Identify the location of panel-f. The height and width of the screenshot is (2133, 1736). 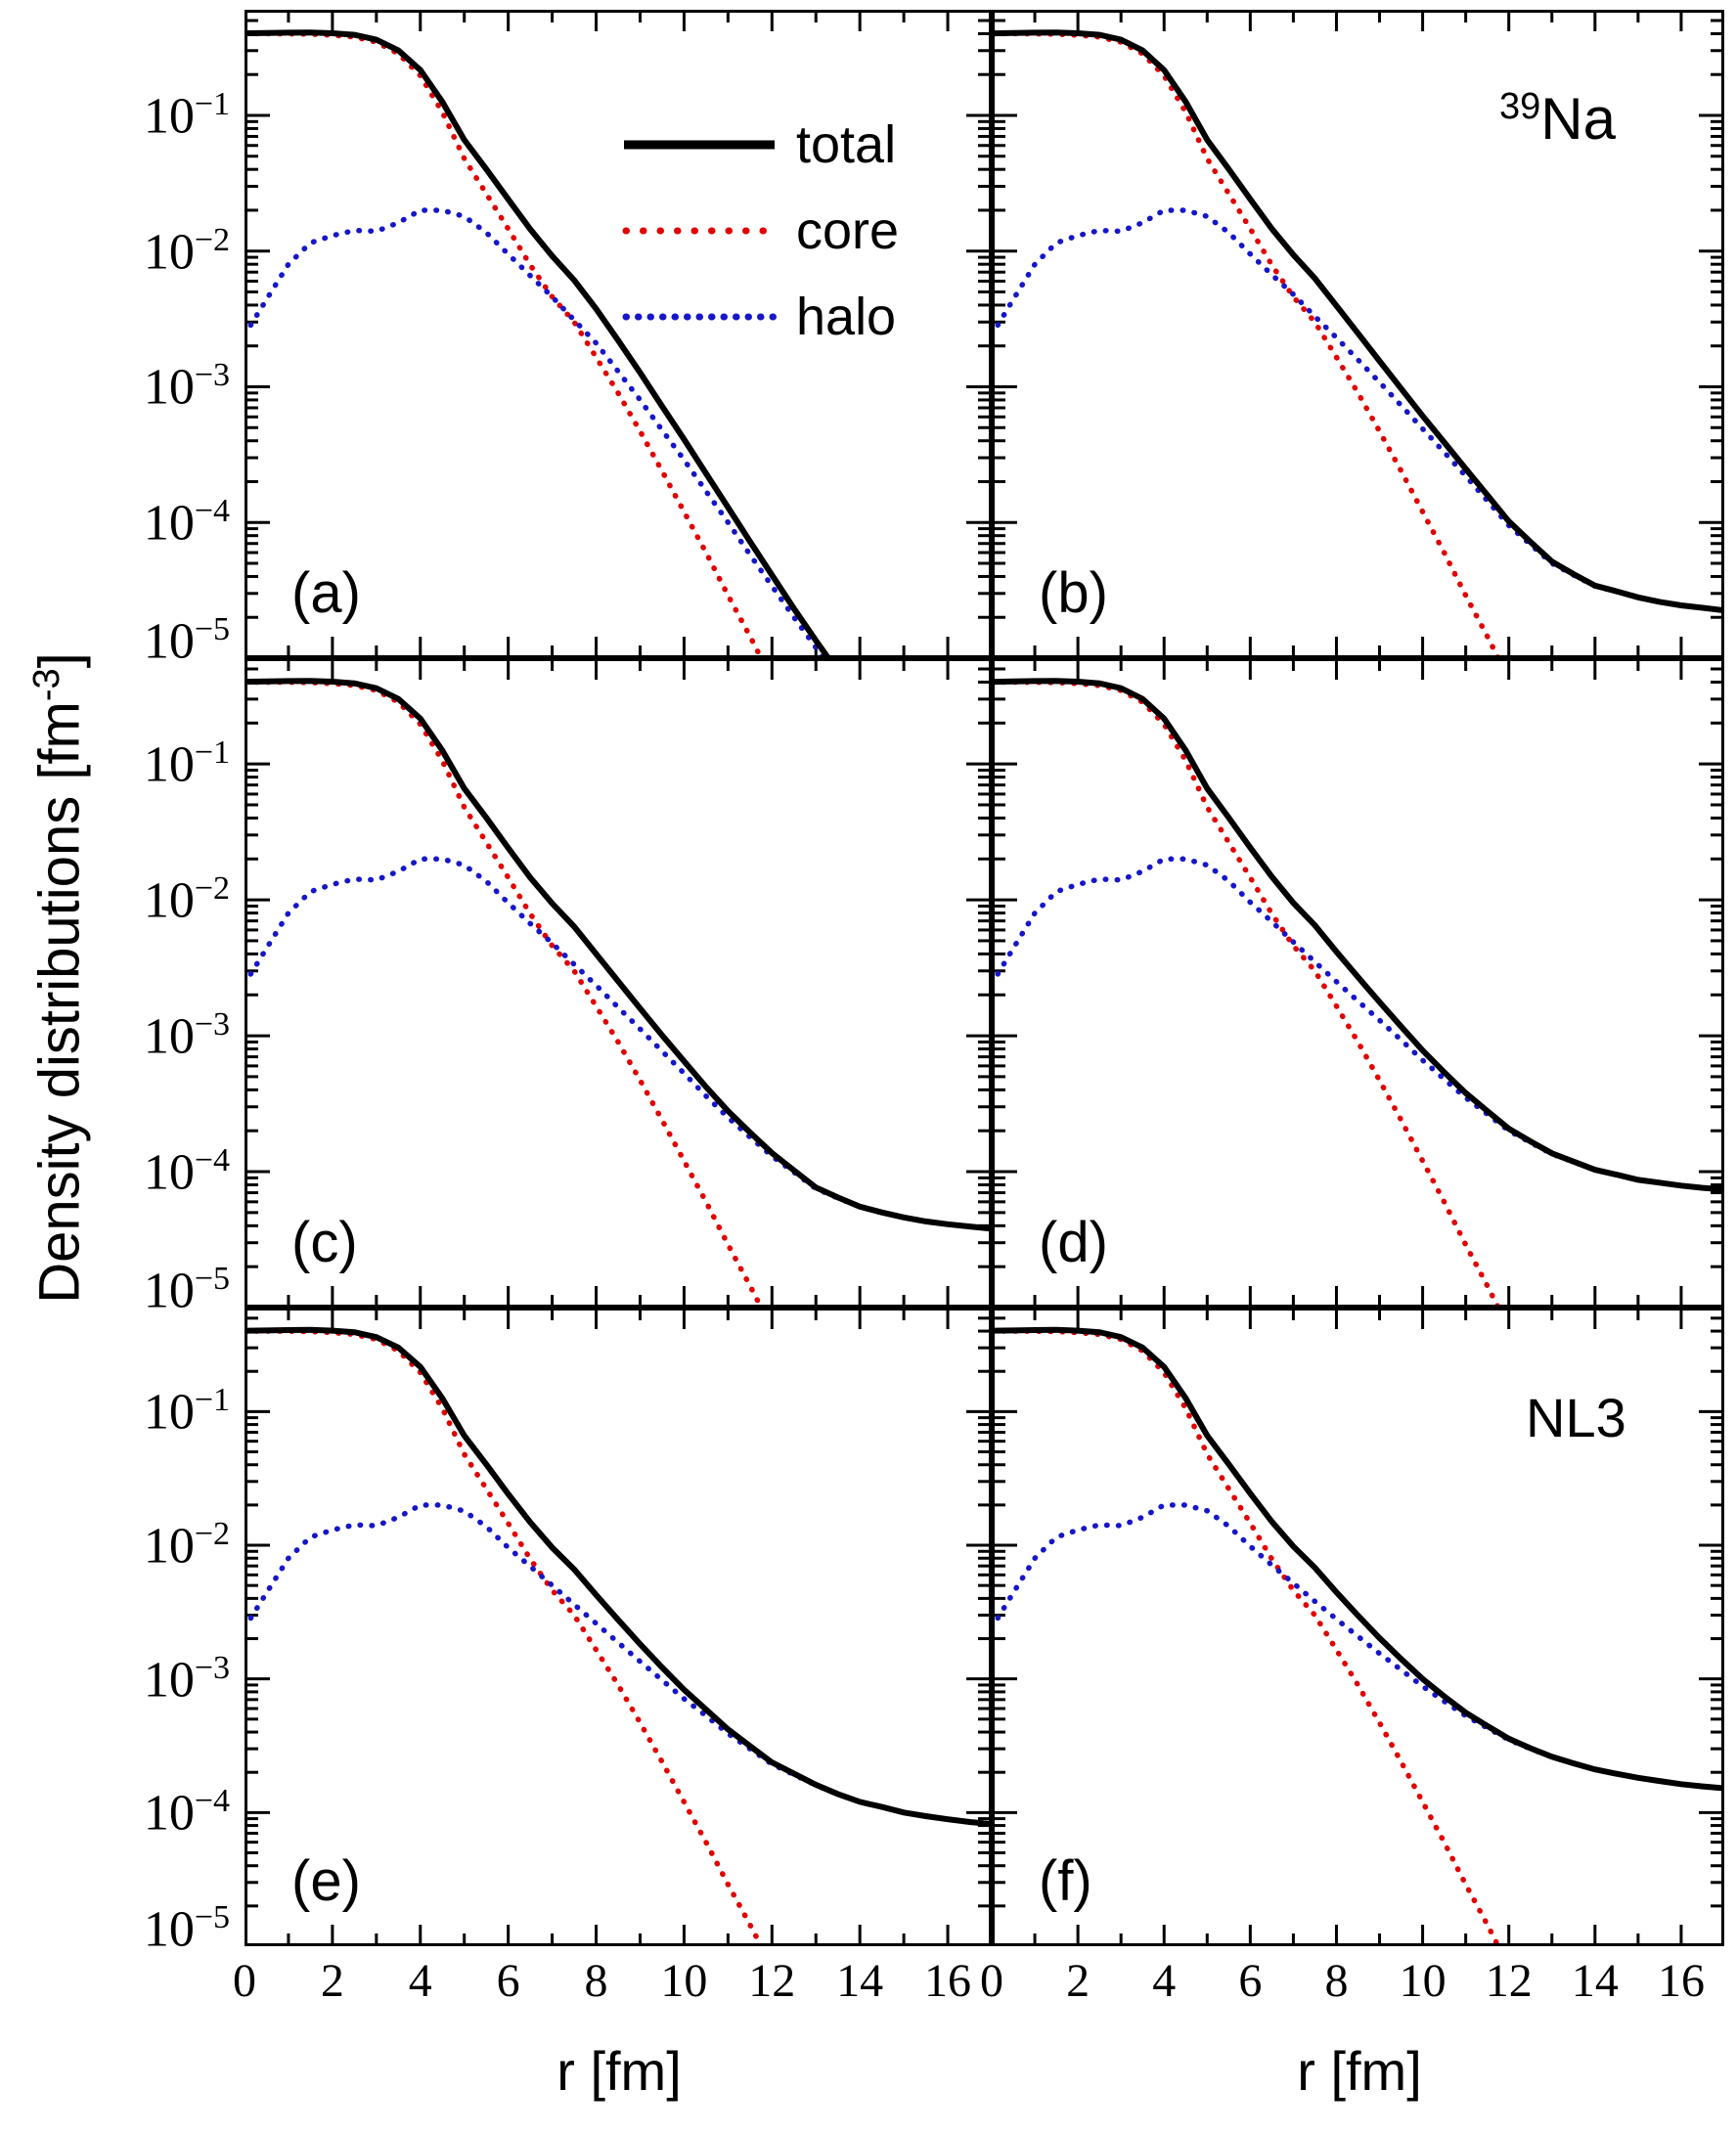
(1358, 1627).